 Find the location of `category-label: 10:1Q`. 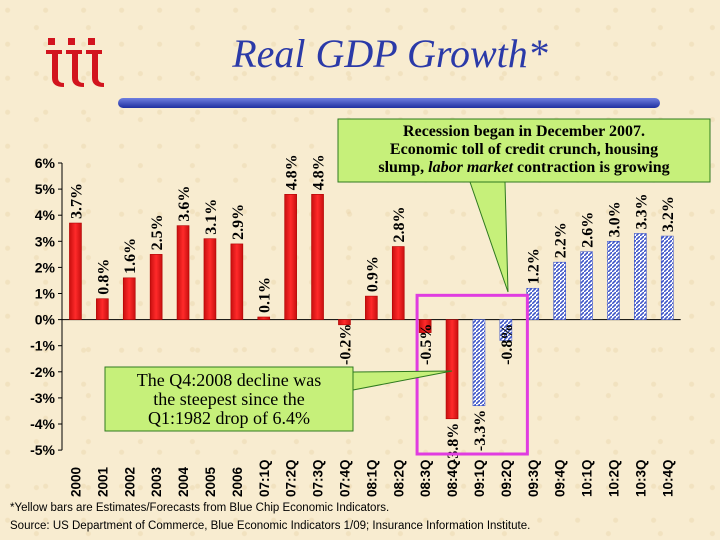

category-label: 10:1Q is located at coordinates (587, 478).